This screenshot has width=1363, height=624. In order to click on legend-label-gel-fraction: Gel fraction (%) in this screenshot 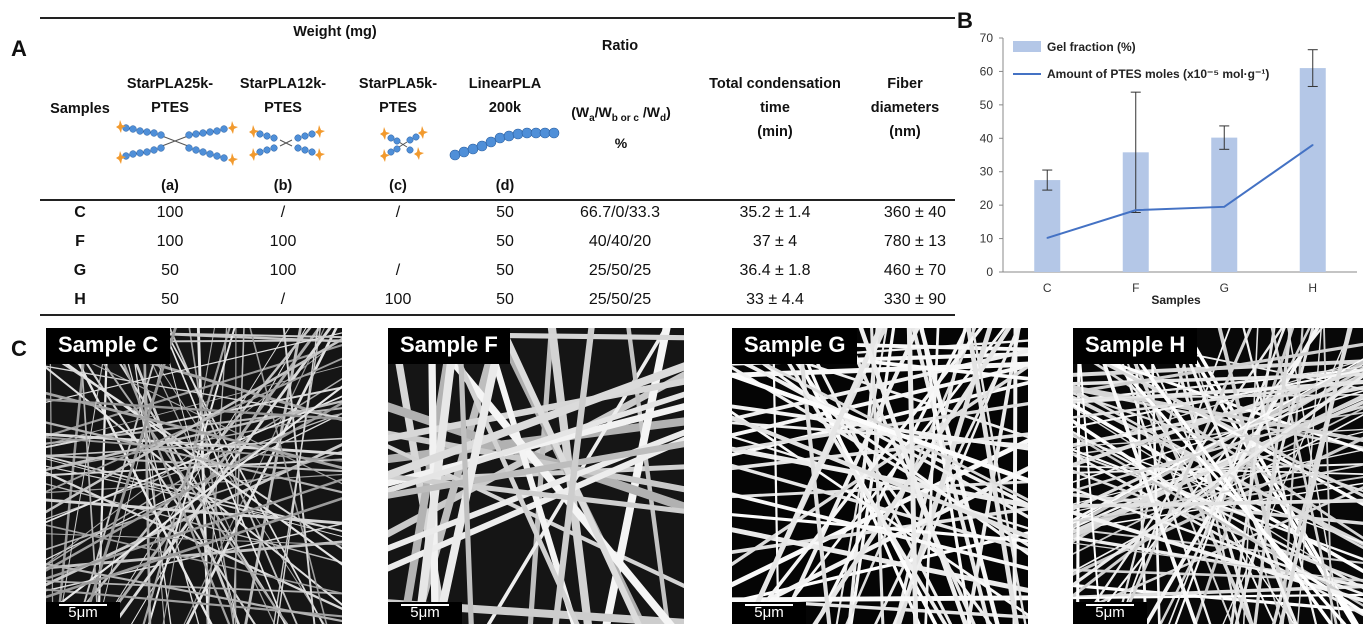, I will do `click(1091, 47)`.